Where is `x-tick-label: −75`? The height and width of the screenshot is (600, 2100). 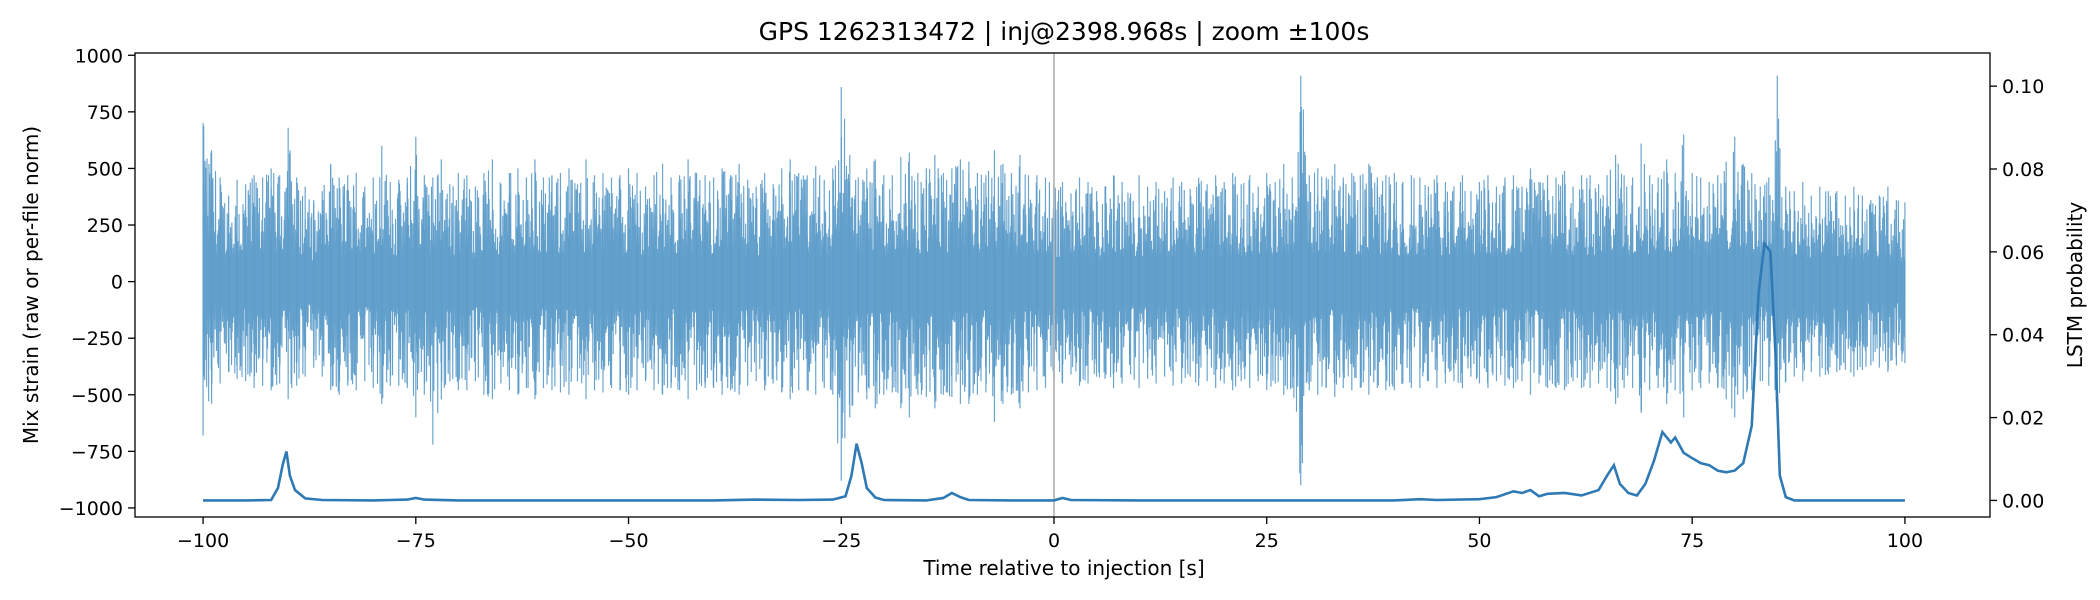 x-tick-label: −75 is located at coordinates (416, 541).